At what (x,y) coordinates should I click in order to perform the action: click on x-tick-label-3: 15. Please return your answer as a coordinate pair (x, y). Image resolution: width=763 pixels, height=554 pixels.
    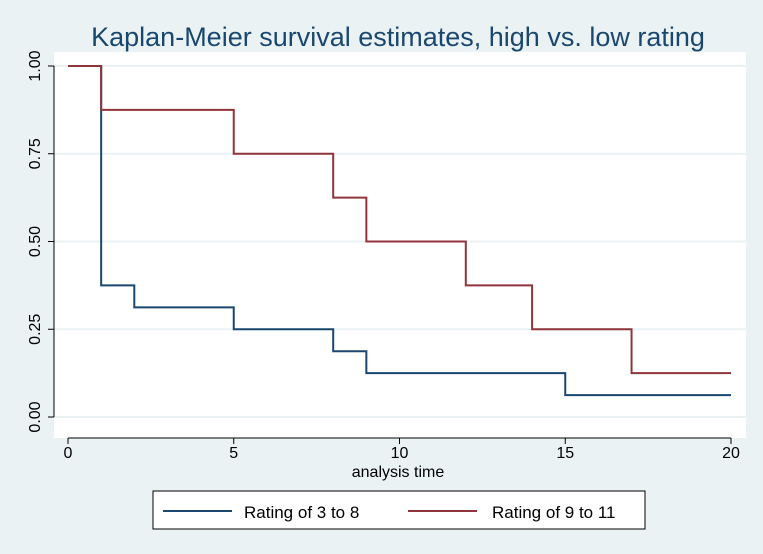
    Looking at the image, I should click on (565, 453).